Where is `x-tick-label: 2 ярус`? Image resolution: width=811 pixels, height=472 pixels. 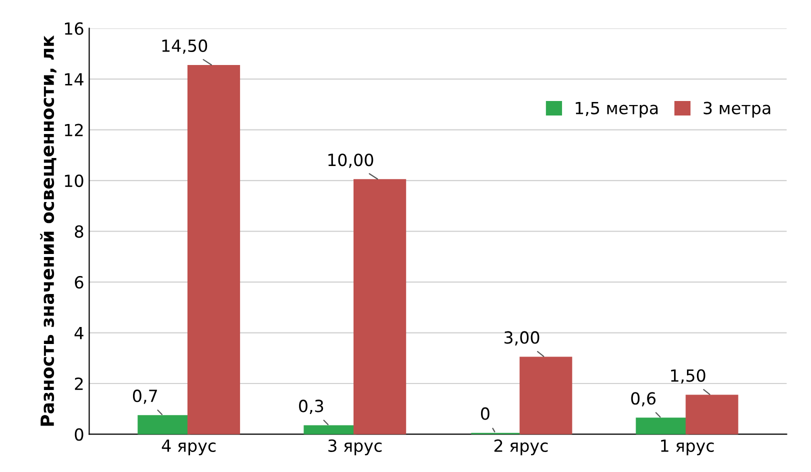
x-tick-label: 2 ярус is located at coordinates (521, 447).